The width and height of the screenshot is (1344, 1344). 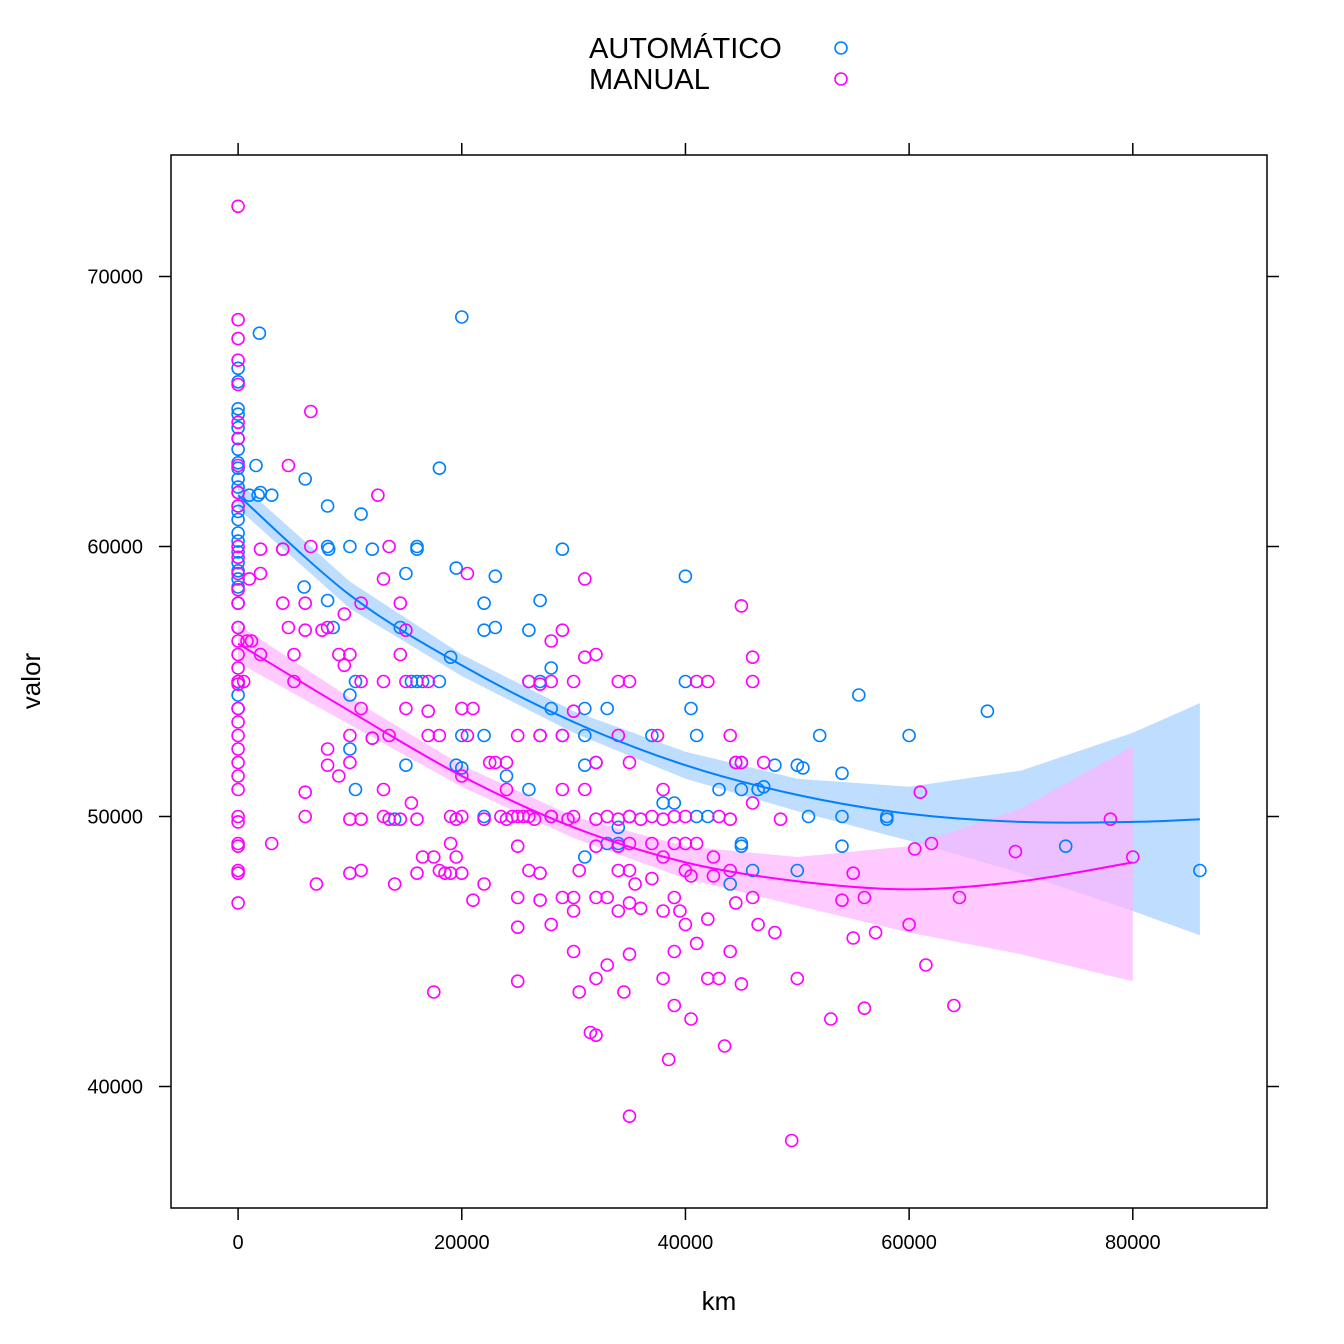 What do you see at coordinates (909, 1243) in the screenshot?
I see `x-tick-label: 60000` at bounding box center [909, 1243].